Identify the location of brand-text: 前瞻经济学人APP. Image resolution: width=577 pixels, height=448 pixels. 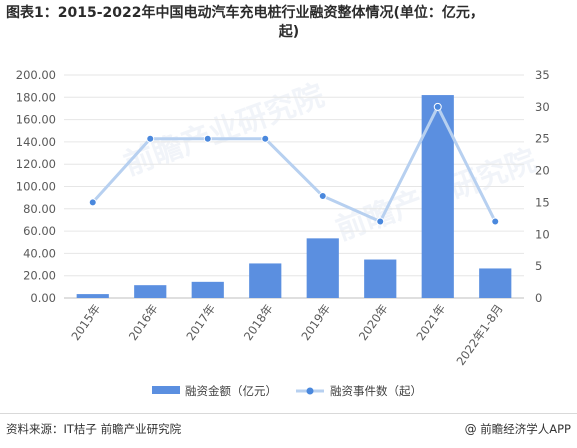
(525, 429).